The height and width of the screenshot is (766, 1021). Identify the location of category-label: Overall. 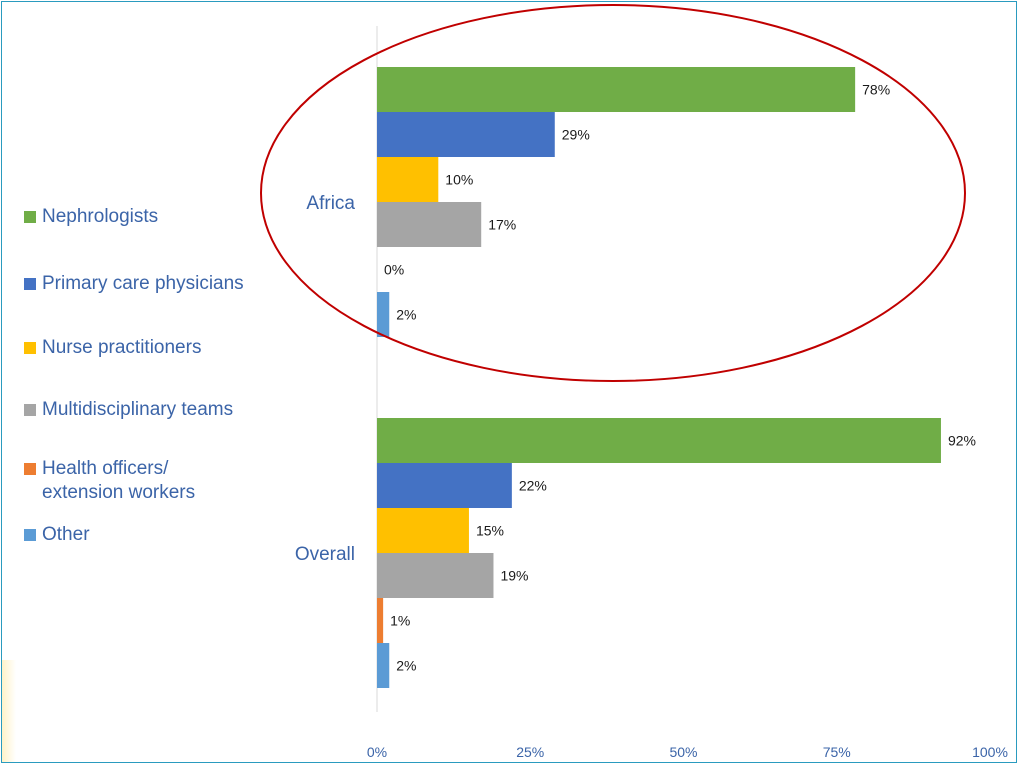
(325, 554).